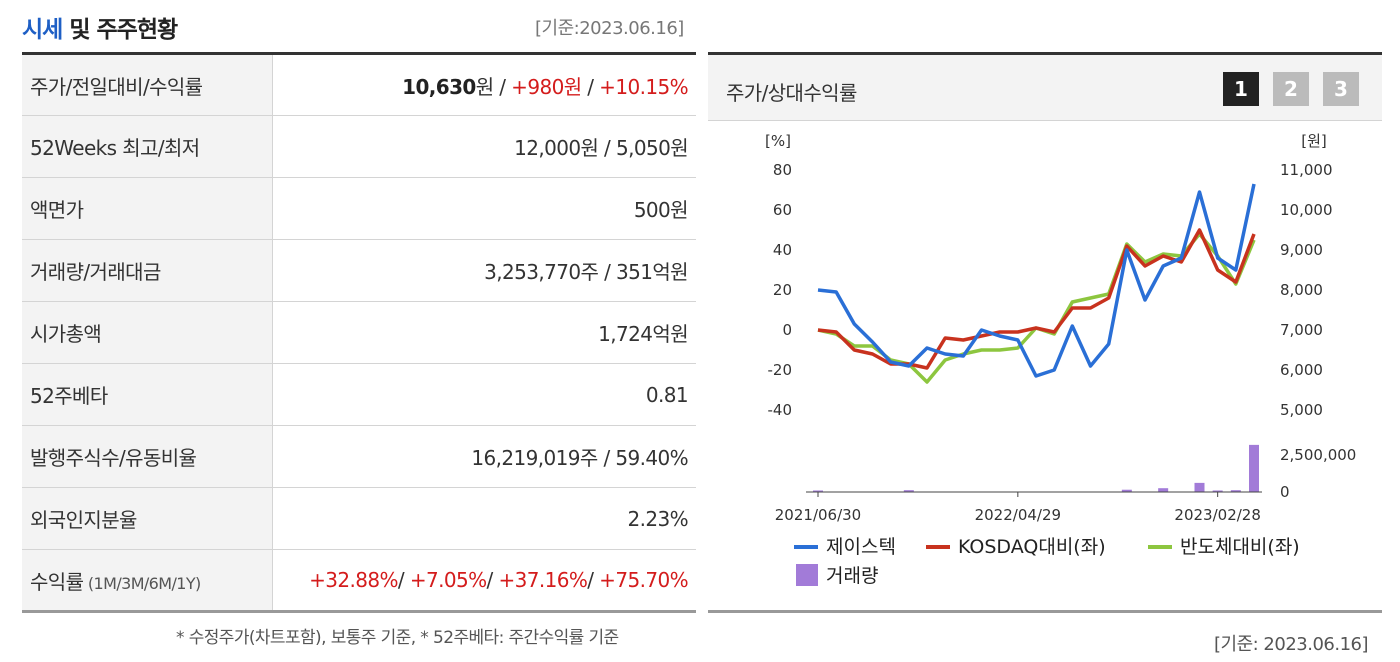 The height and width of the screenshot is (662, 1400). Describe the element at coordinates (1285, 492) in the screenshot. I see `volume-tick-label: 0` at that location.